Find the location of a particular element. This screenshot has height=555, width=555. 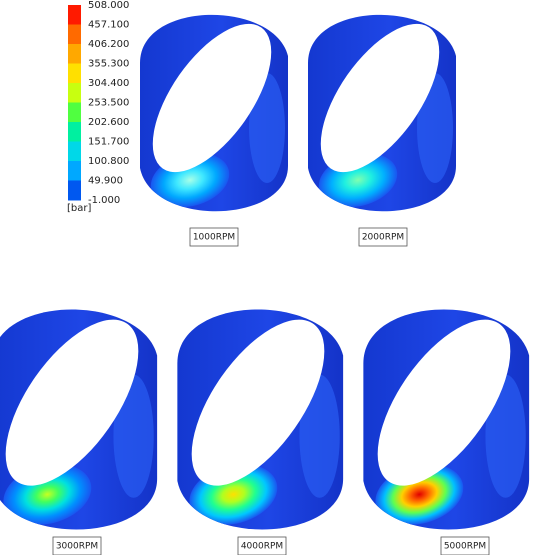

legend-label: 253.500 is located at coordinates (108, 103).